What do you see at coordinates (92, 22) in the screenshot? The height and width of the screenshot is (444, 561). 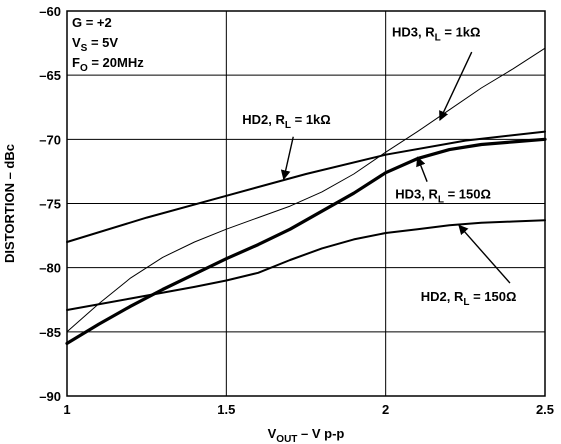 I see `condition-line: G = +2` at bounding box center [92, 22].